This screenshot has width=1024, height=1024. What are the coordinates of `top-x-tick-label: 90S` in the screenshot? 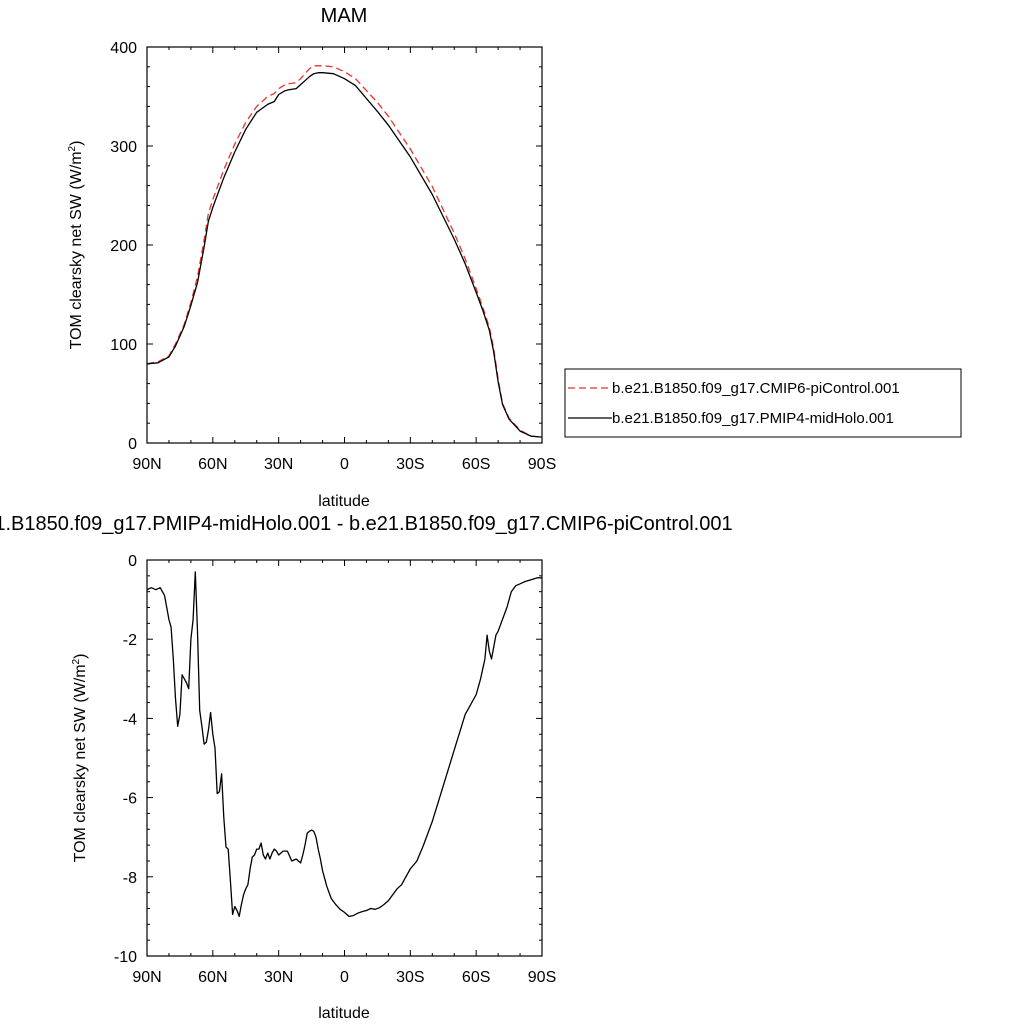 It's located at (542, 464).